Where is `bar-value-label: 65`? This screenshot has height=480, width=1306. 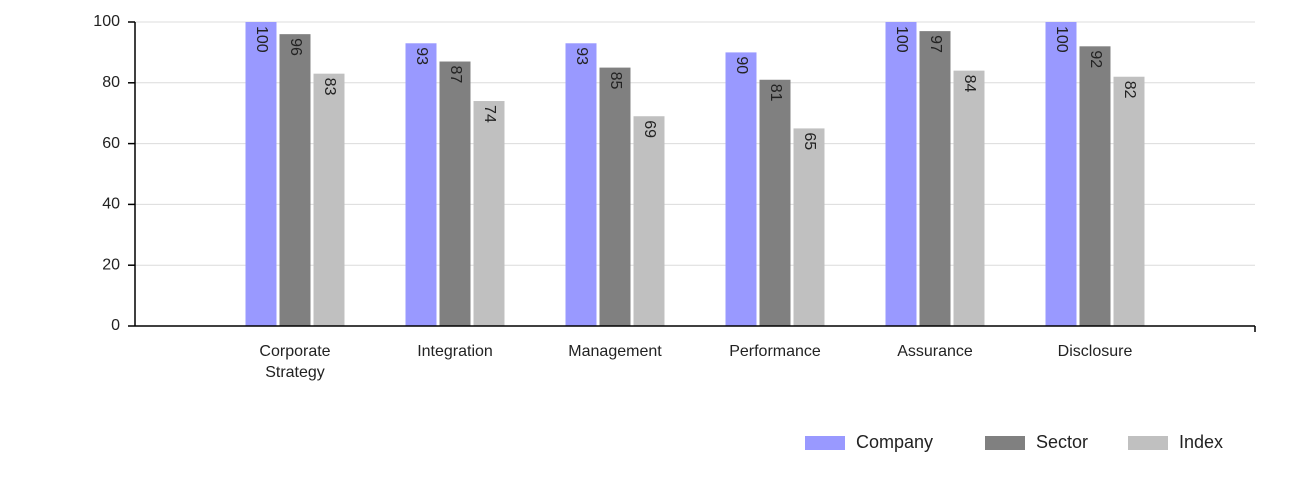 bar-value-label: 65 is located at coordinates (809, 141).